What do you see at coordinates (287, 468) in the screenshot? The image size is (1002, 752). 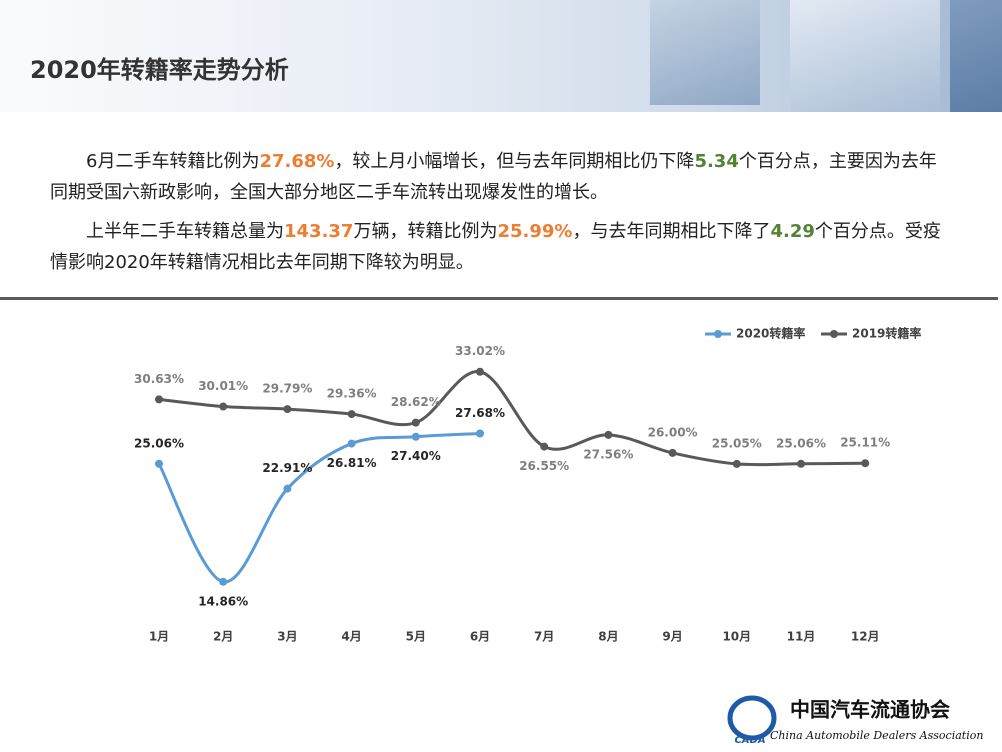 I see `data-label: 22.91%` at bounding box center [287, 468].